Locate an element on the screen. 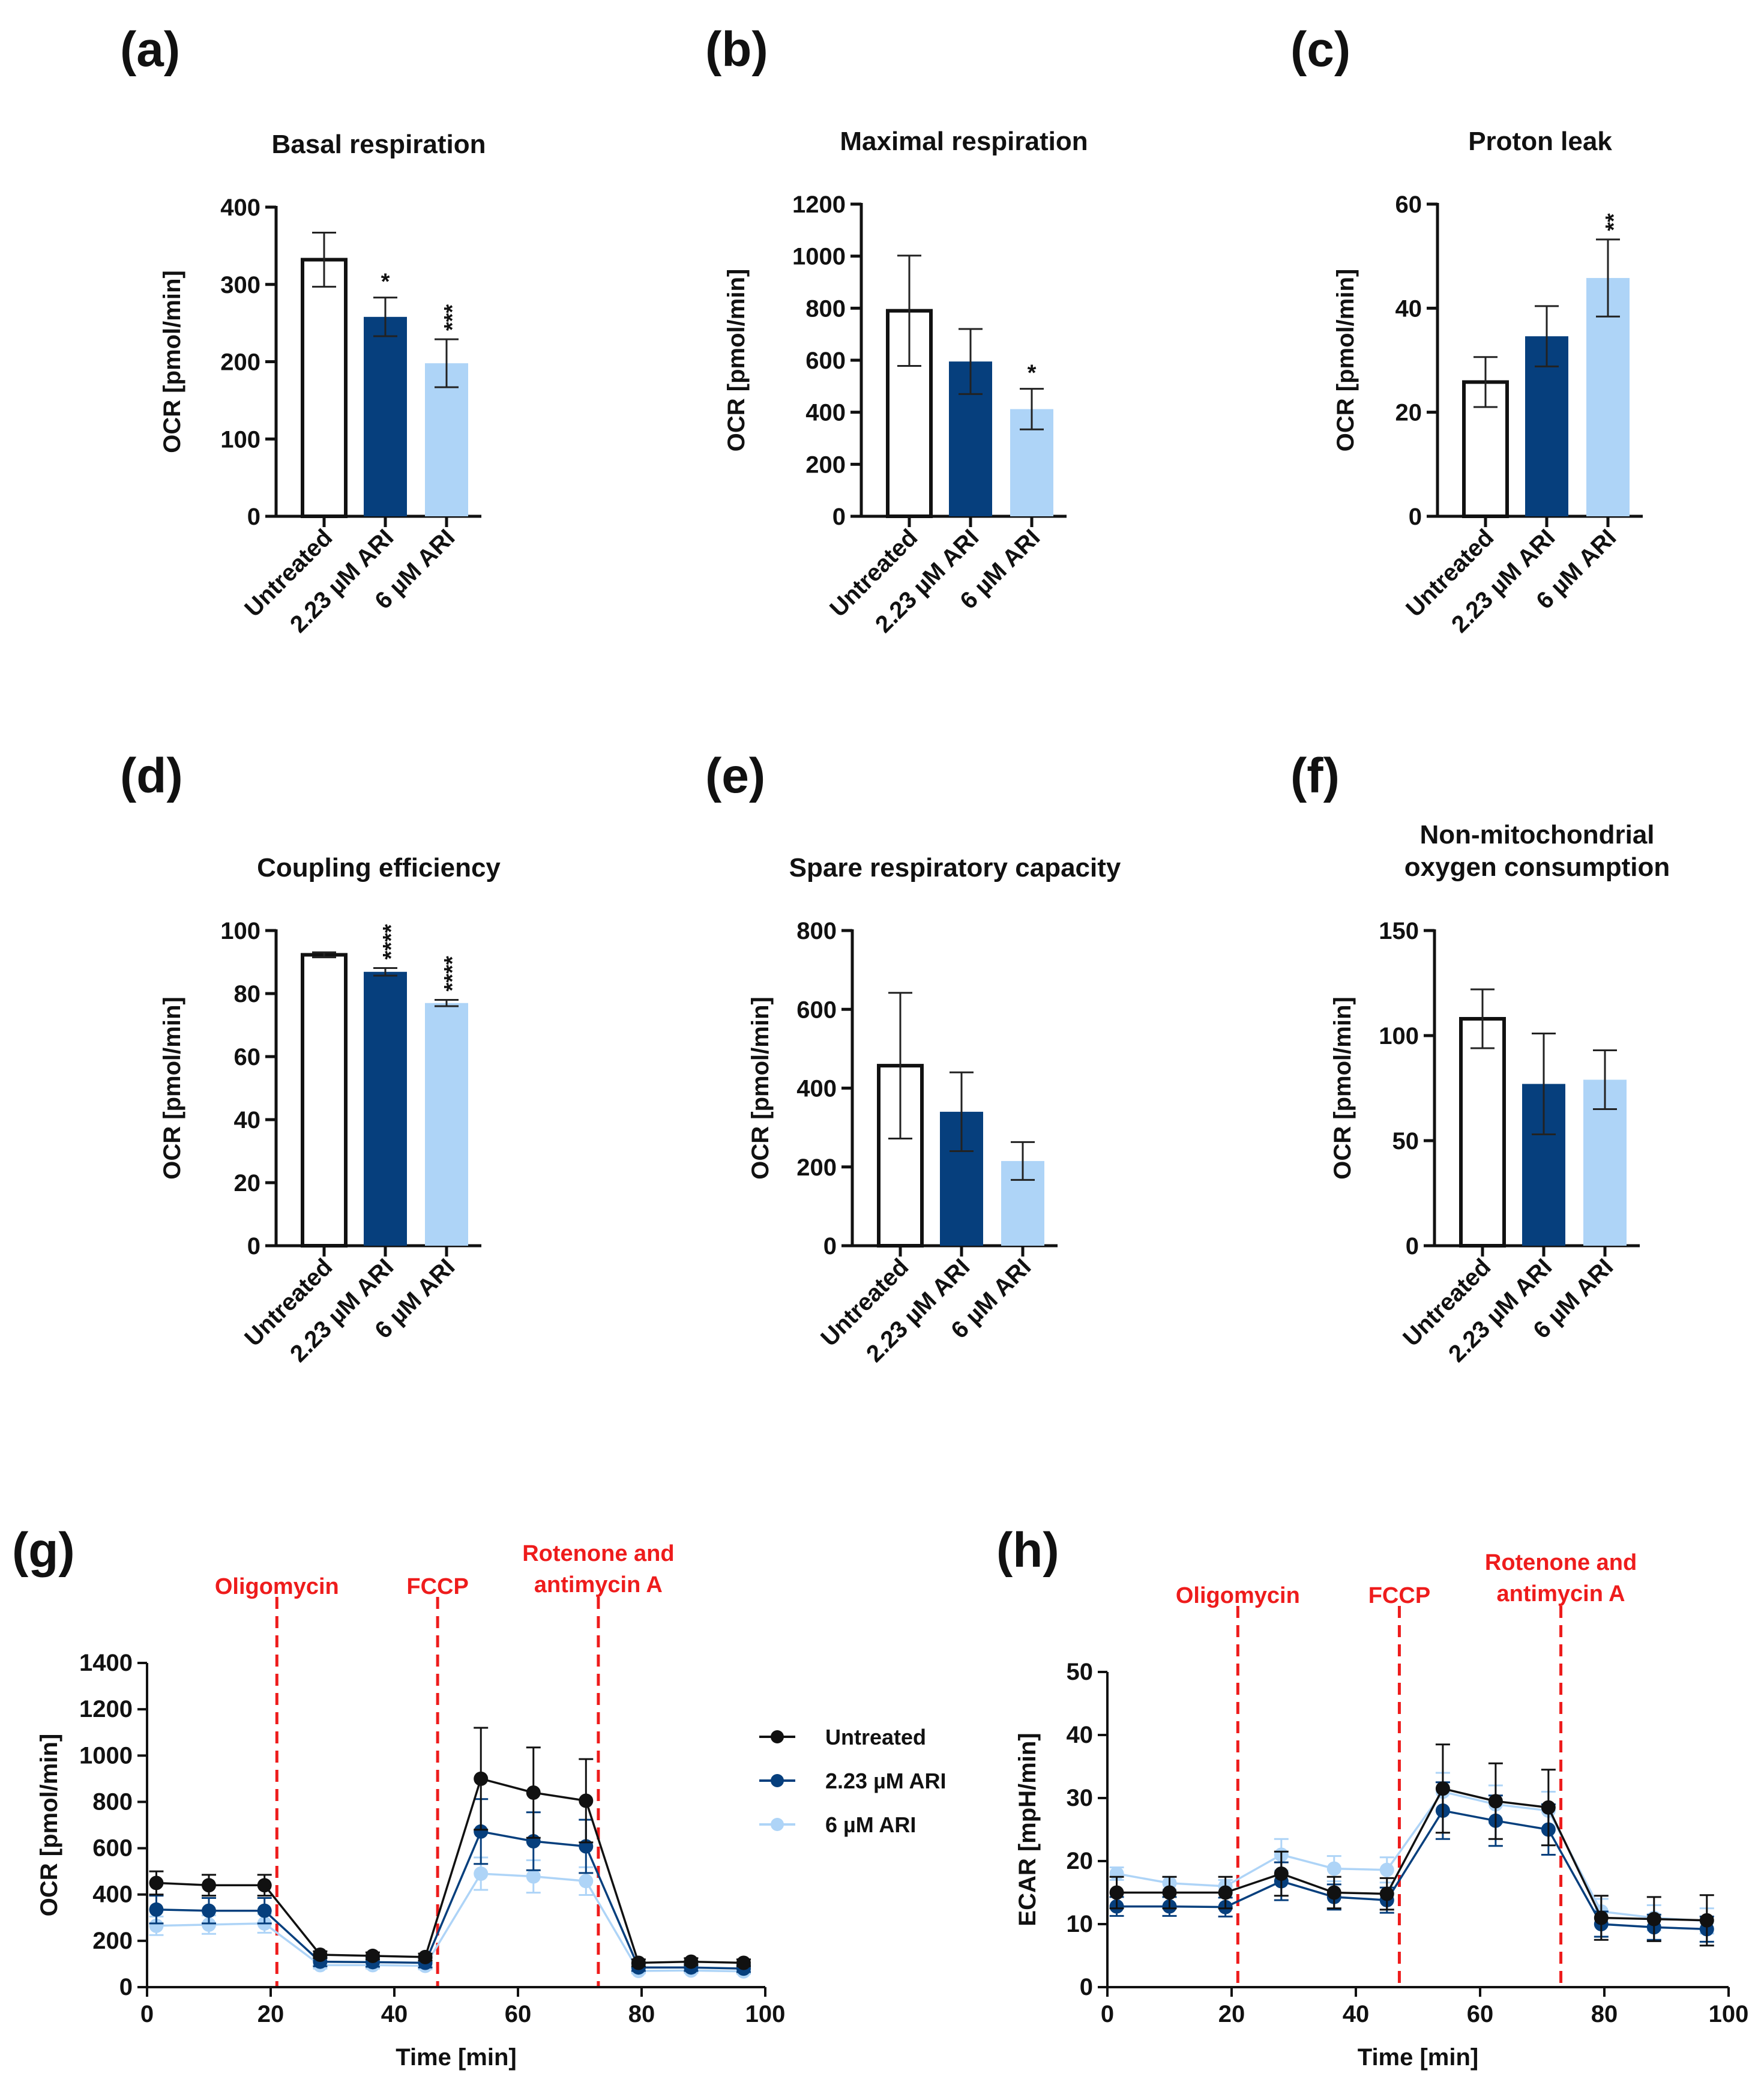 This screenshot has width=1764, height=2088. y-tick-label: 800 is located at coordinates (112, 1801).